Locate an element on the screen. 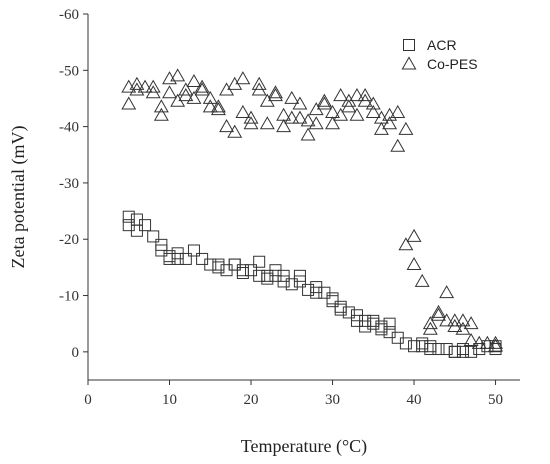  y-tick-label: -60 is located at coordinates (69, 15).